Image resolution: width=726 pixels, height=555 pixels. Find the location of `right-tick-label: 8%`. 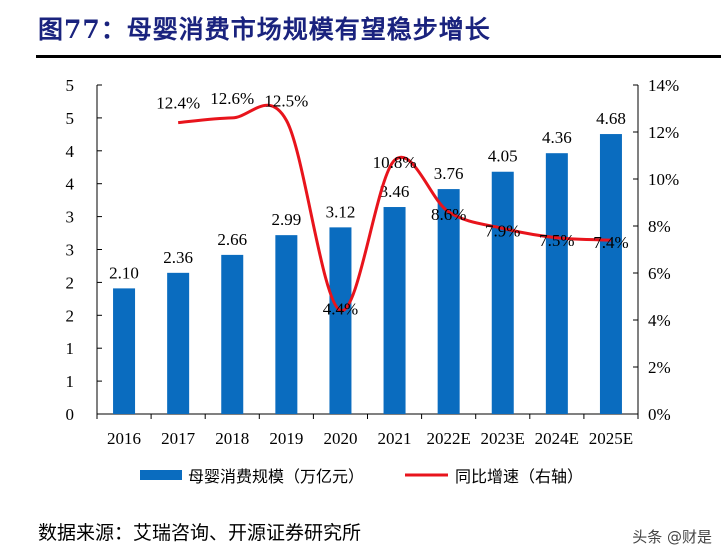

right-tick-label: 8% is located at coordinates (659, 226).